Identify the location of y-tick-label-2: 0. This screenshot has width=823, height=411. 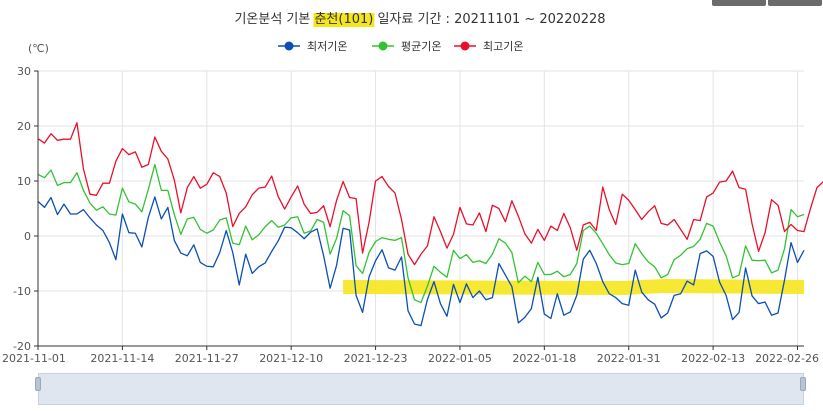
(27, 236).